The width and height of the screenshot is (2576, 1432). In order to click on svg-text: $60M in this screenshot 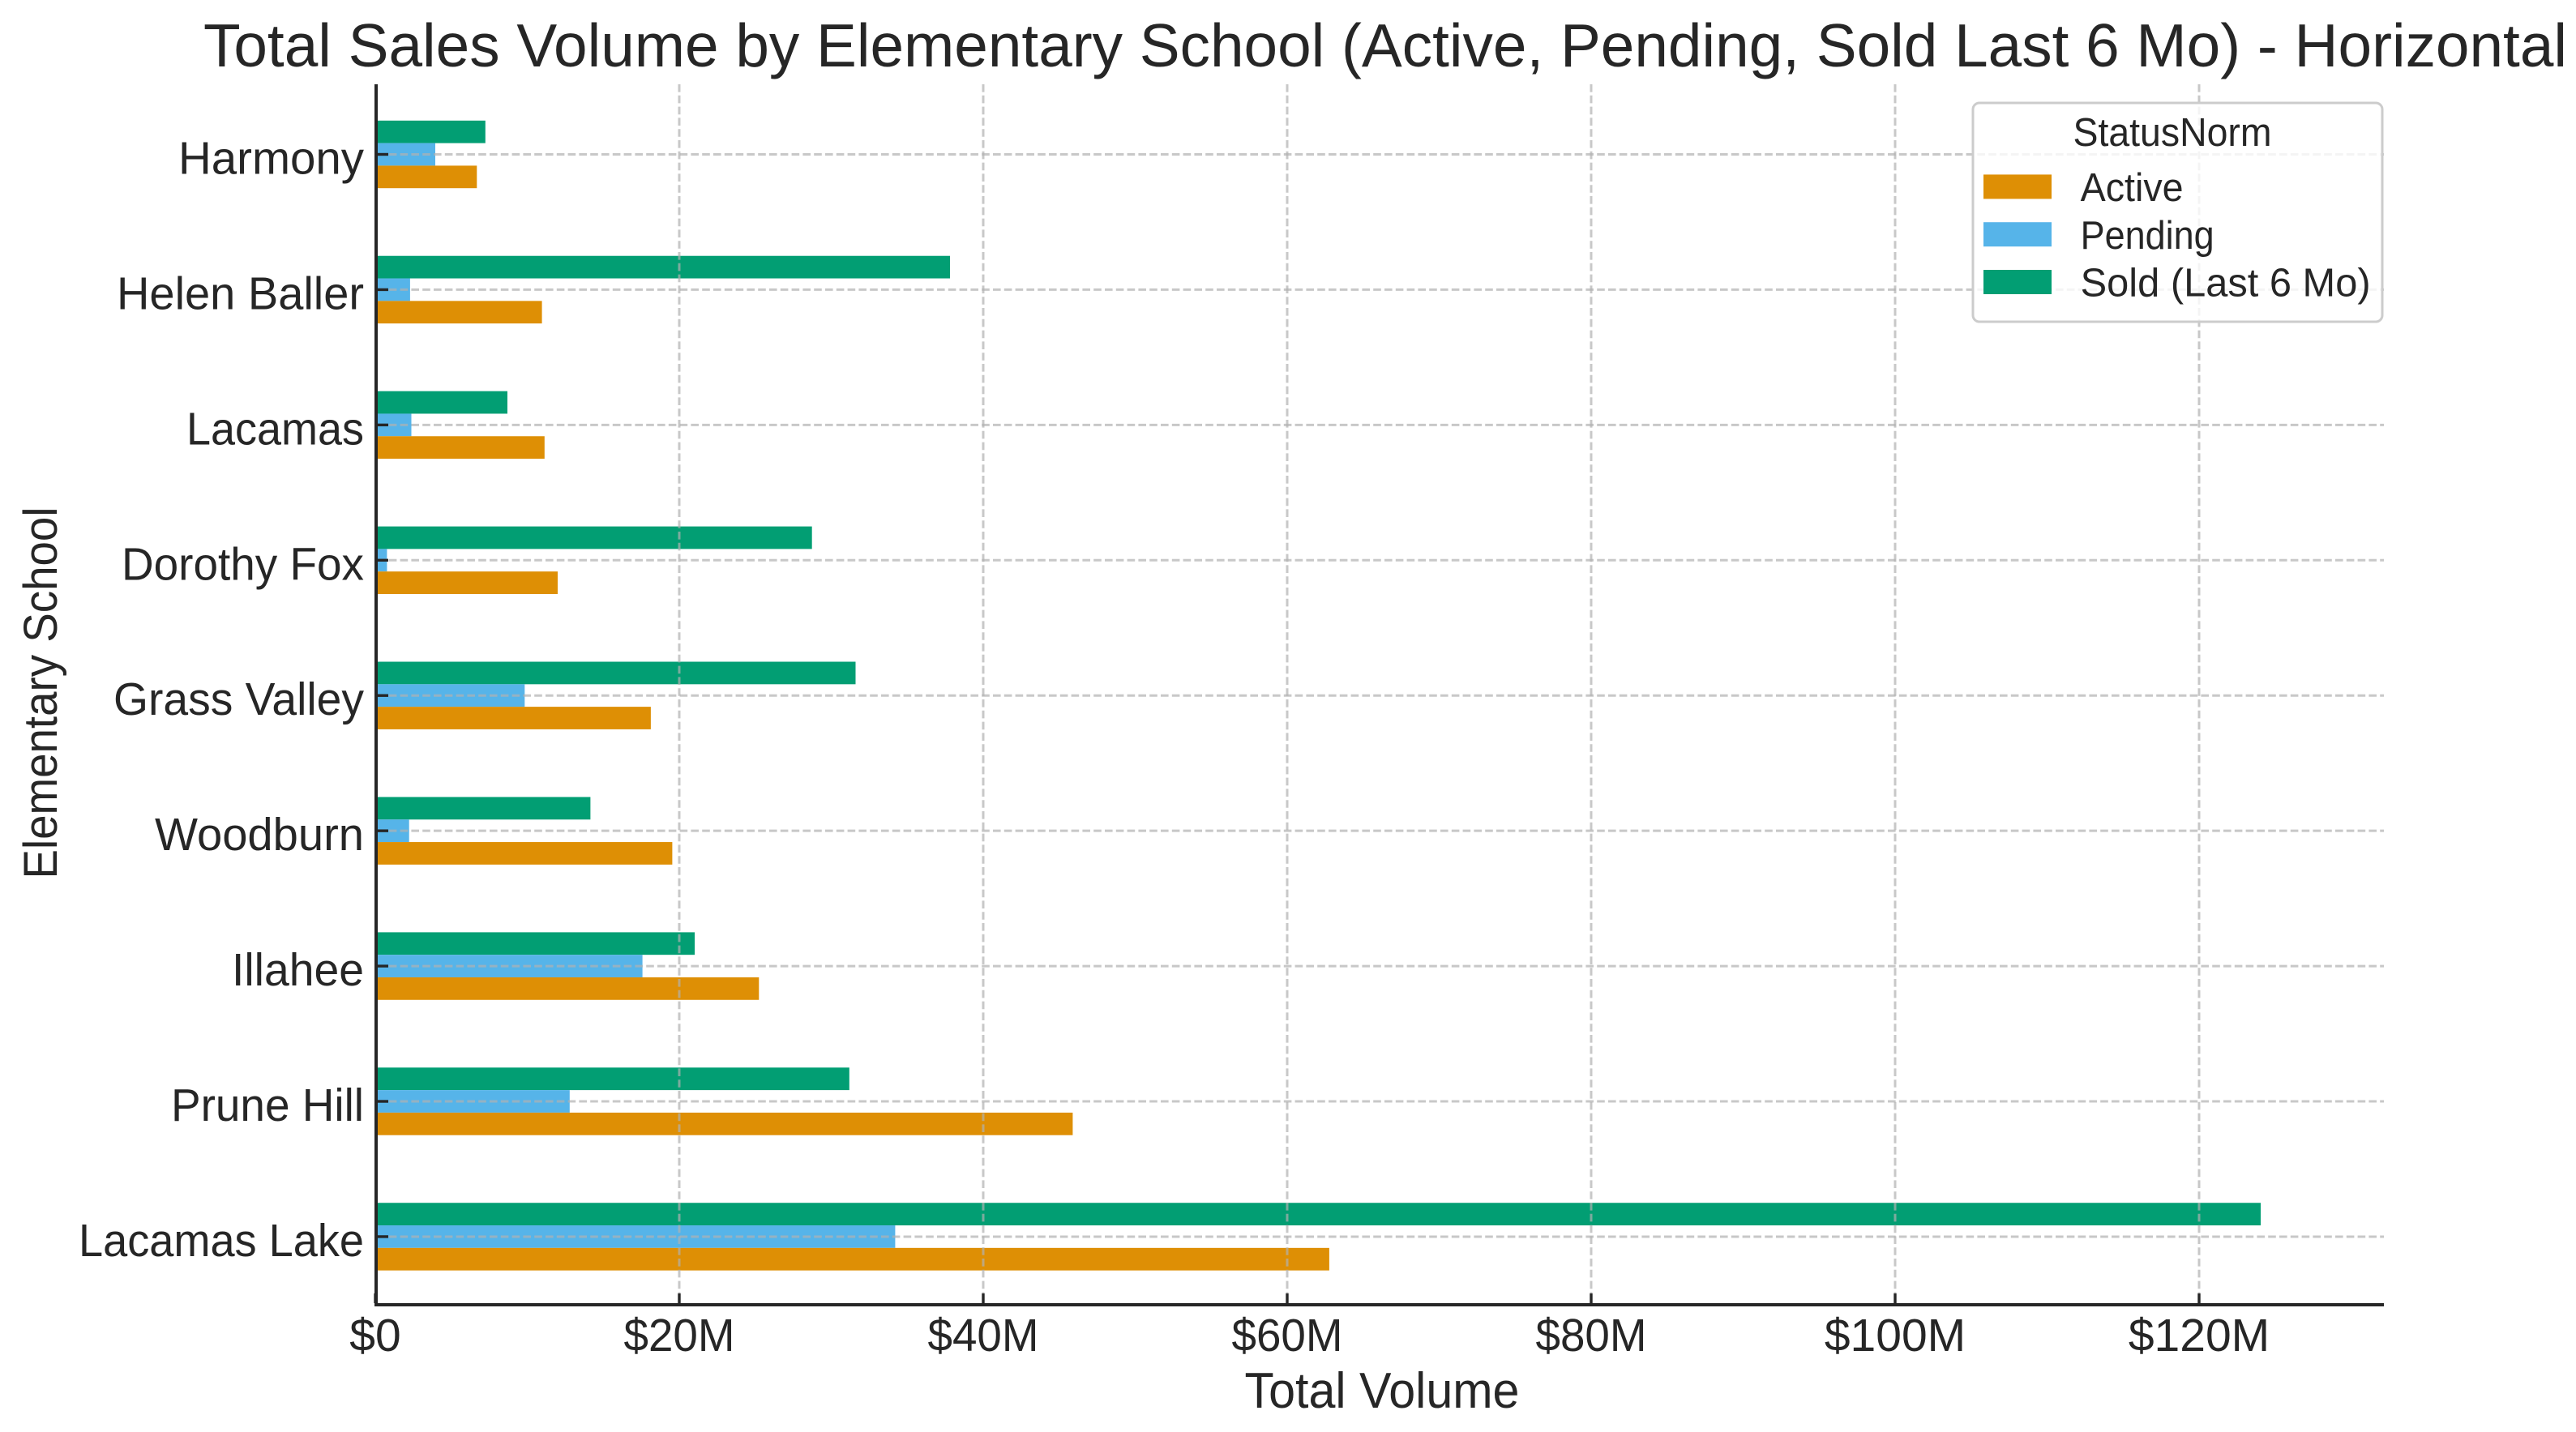, I will do `click(1287, 1336)`.